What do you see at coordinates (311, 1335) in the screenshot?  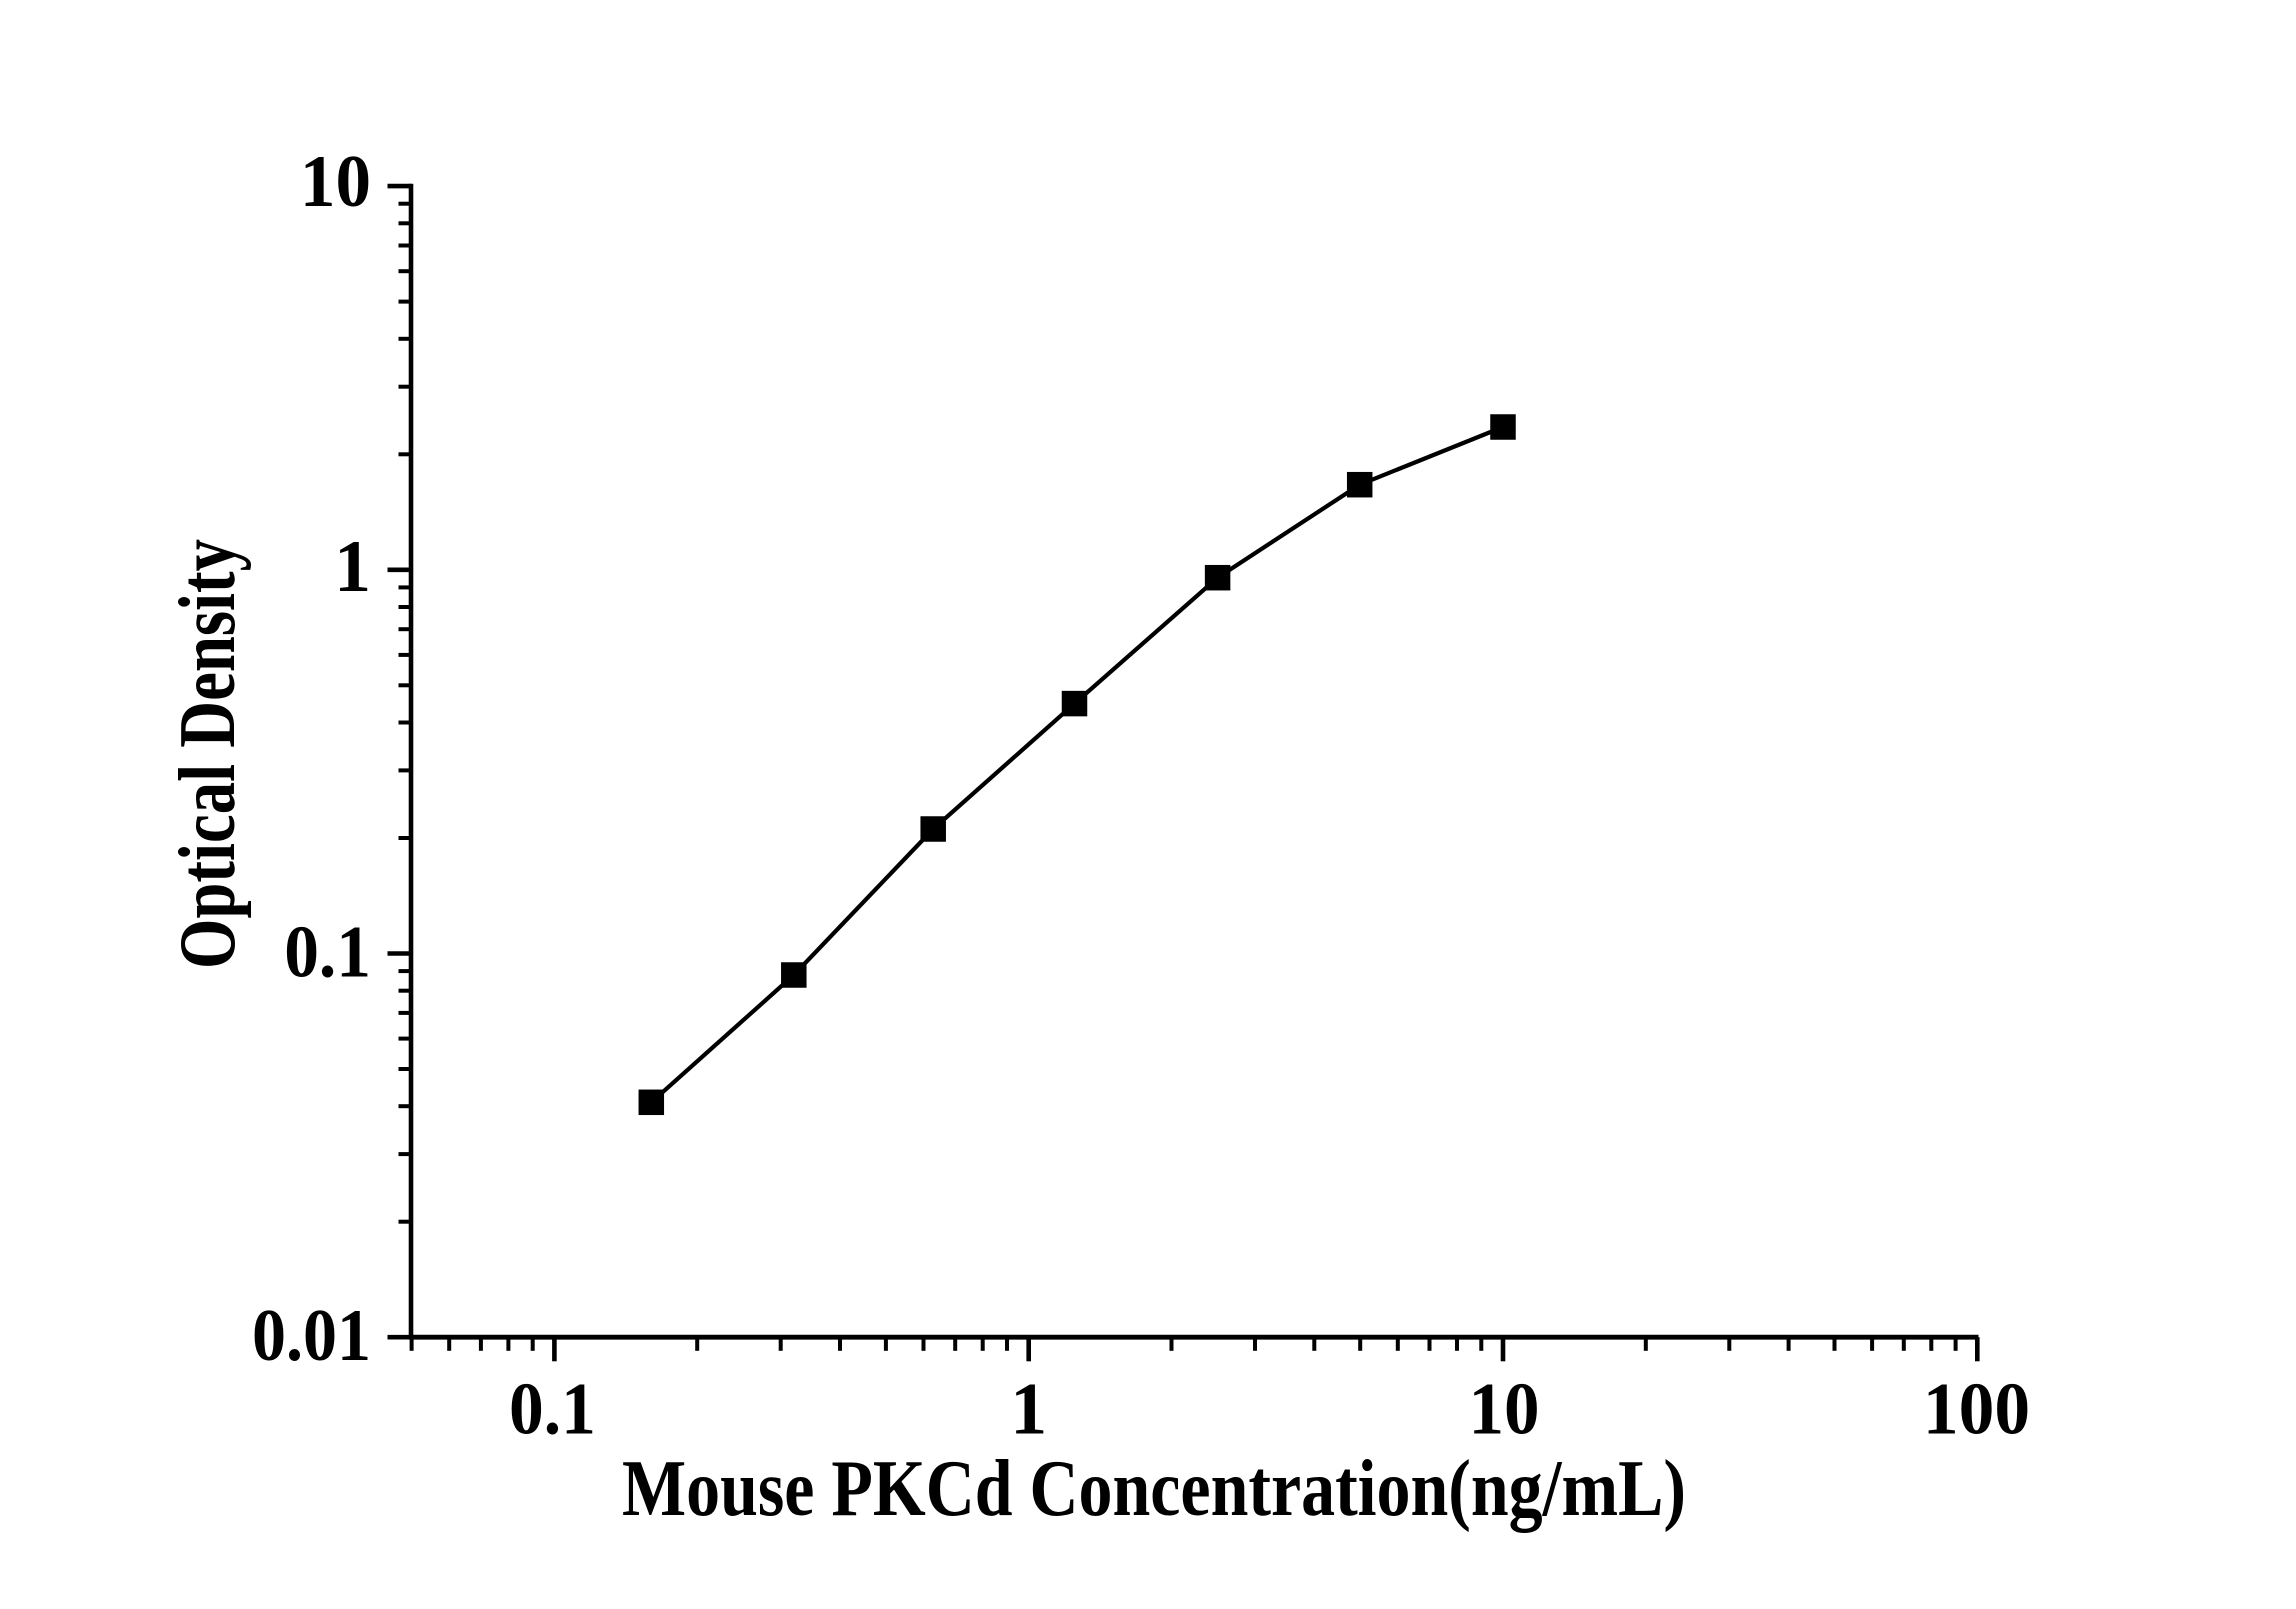 I see `svg-text: 0.01` at bounding box center [311, 1335].